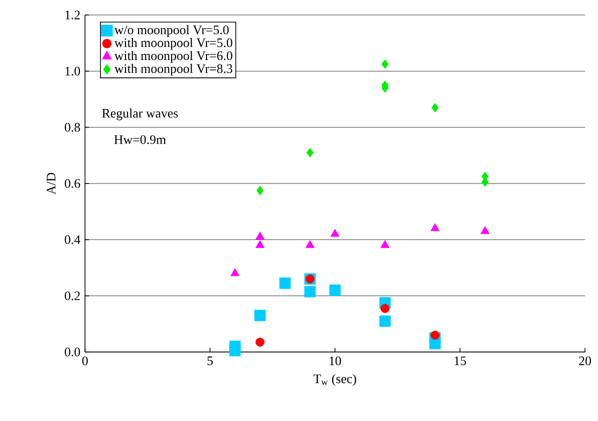 Image resolution: width=598 pixels, height=421 pixels. Describe the element at coordinates (51, 183) in the screenshot. I see `y-axis-title: A/D` at that location.